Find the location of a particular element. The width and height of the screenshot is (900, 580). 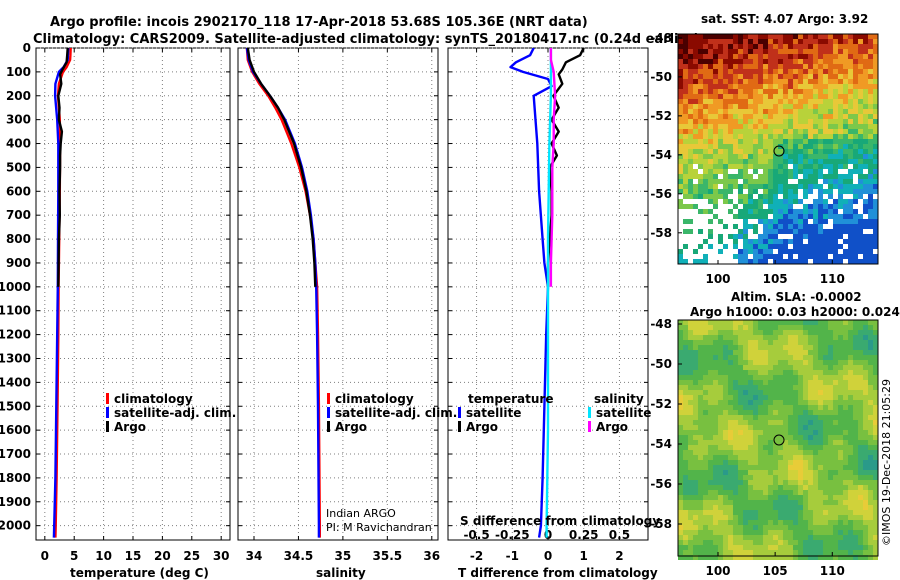

map-y-tick-label: -54 is located at coordinates (661, 444).